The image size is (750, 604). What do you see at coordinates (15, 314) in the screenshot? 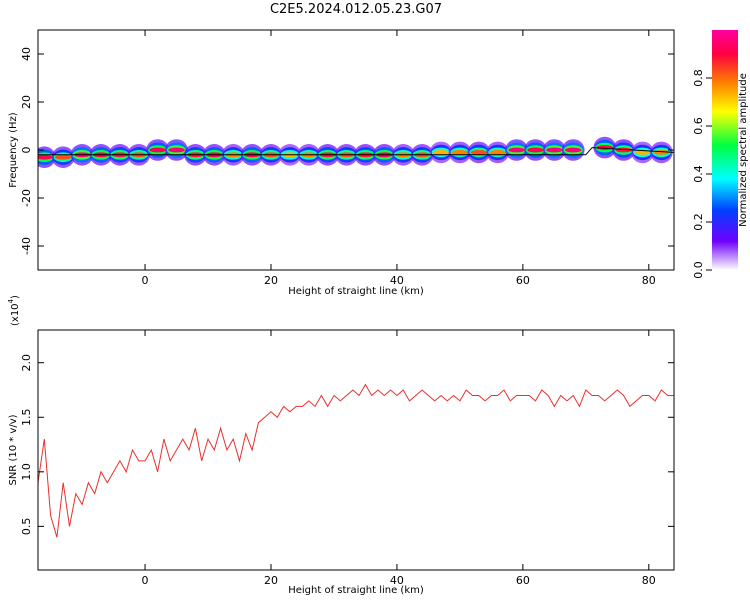
I see `snr-multiplier-base: (x10` at bounding box center [15, 314].